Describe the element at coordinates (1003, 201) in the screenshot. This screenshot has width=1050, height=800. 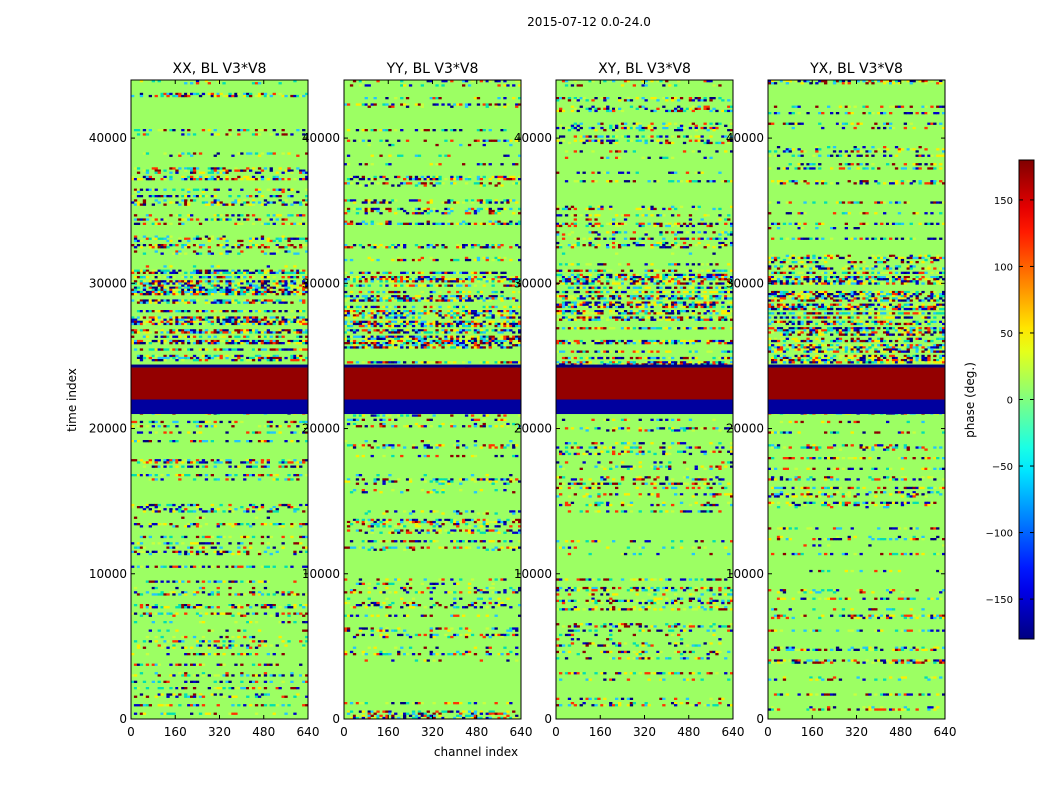
I see `colorbar-tick-label: 150` at that location.